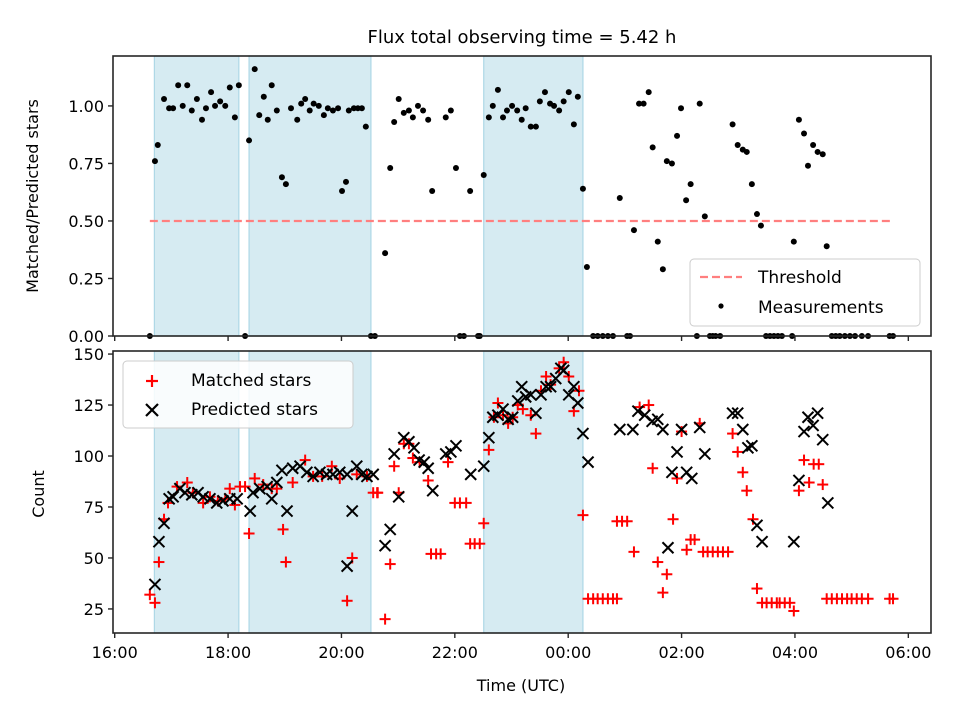 This screenshot has height=720, width=960. I want to click on legend-threshold-label: Threshold, so click(799, 278).